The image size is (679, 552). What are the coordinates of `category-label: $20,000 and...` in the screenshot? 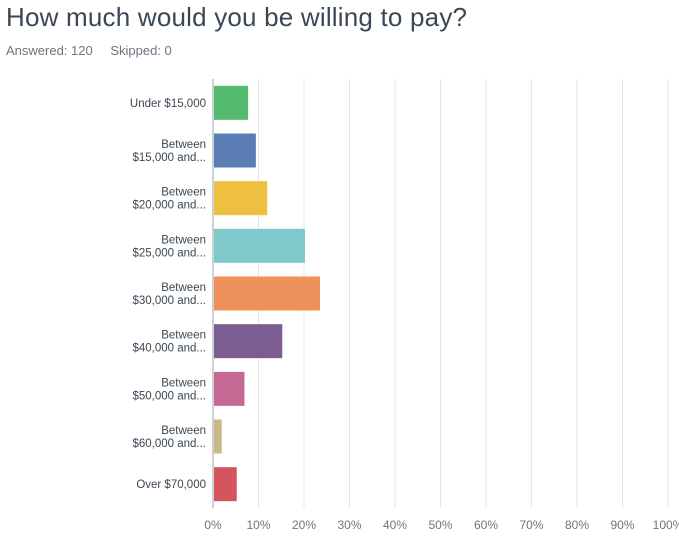 It's located at (169, 206).